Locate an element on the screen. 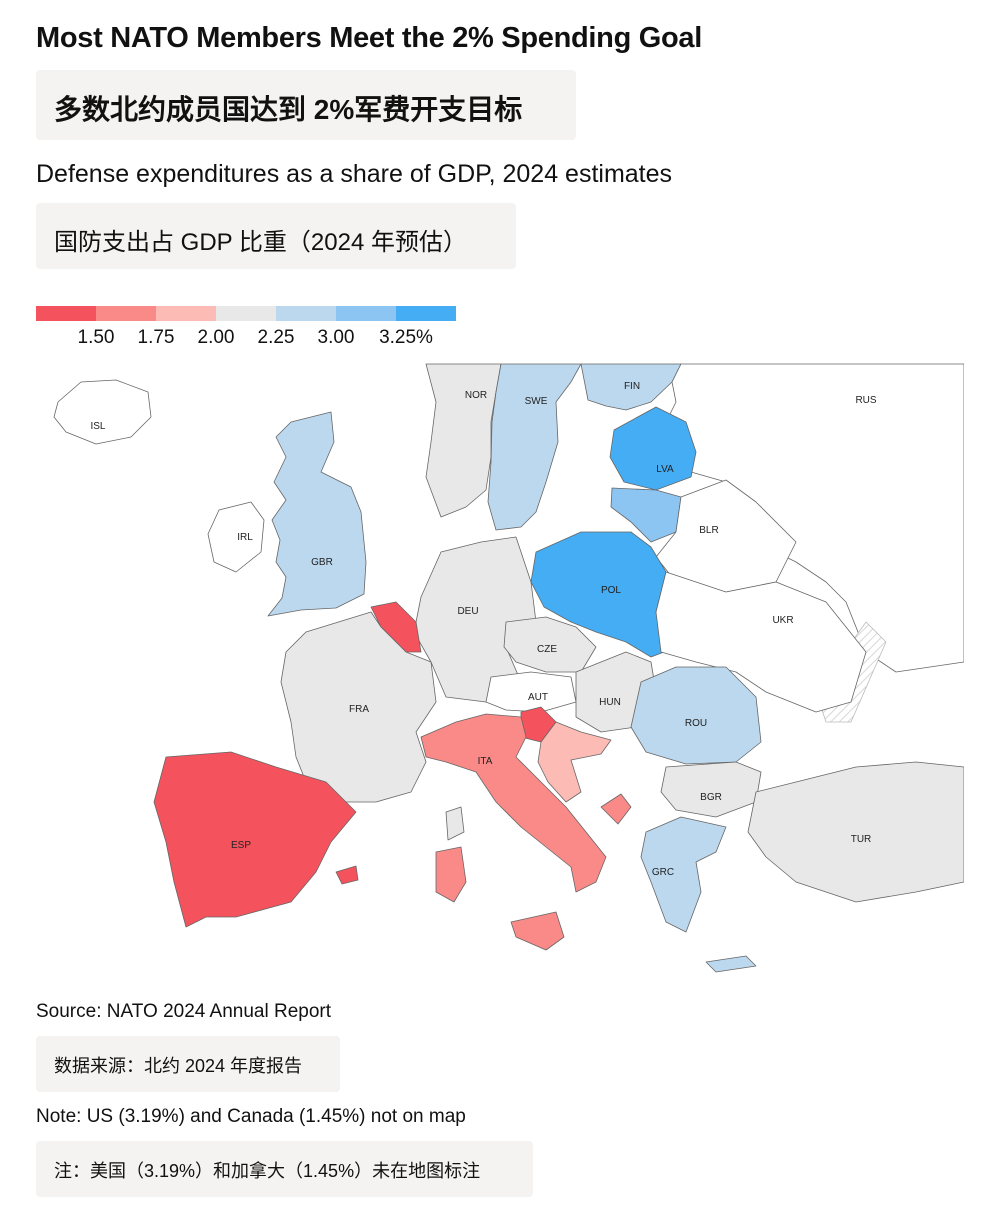  legend-tick: 1.75 is located at coordinates (156, 337).